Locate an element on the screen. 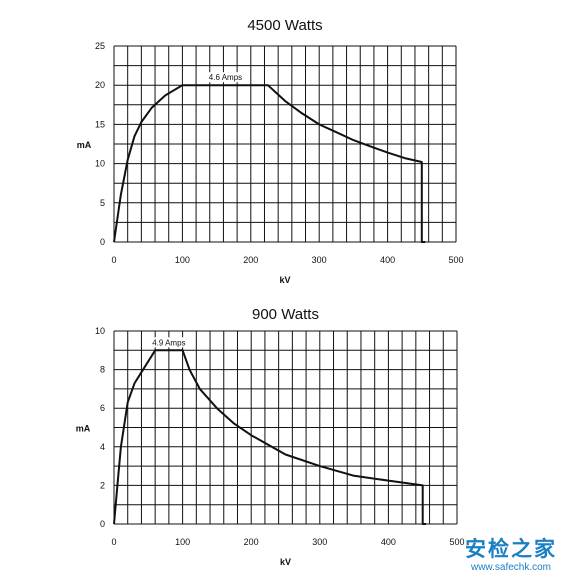  y-tick-label: 20 is located at coordinates (100, 85).